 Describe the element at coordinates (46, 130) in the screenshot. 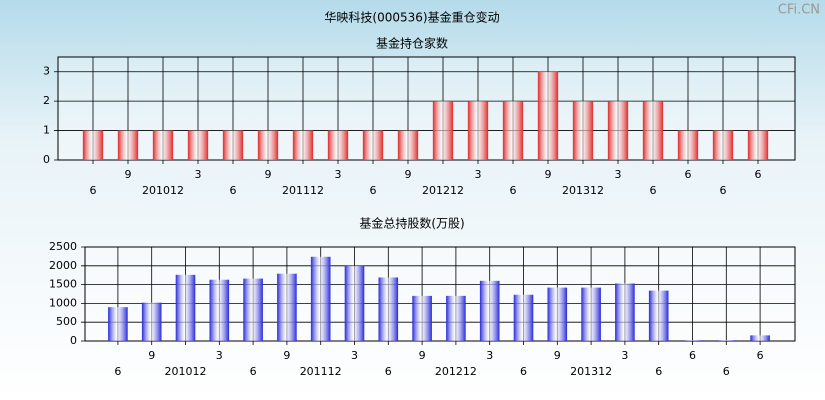

I see `y-tick-label: 1` at that location.